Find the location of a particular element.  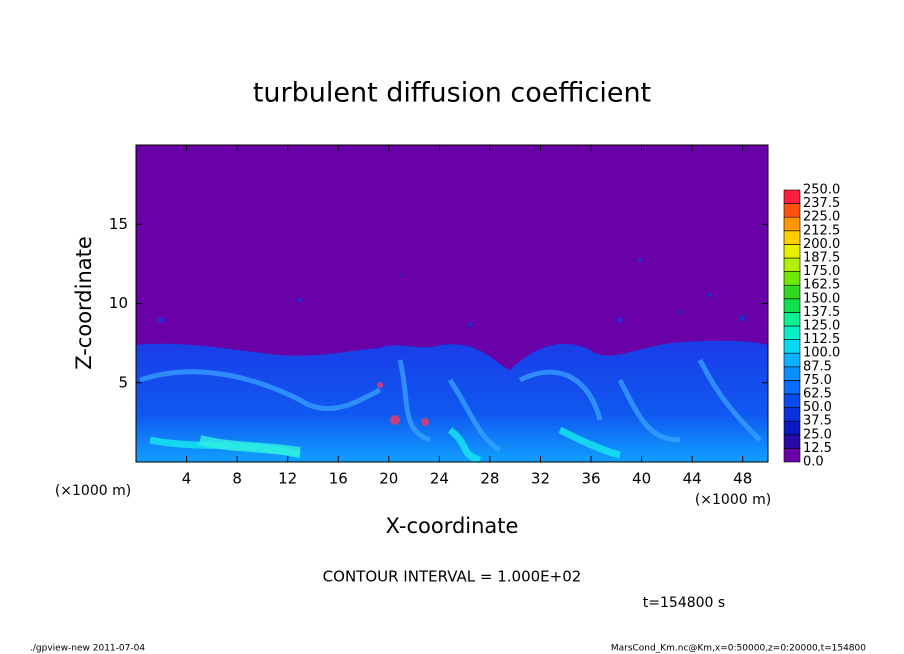

y-axis-label: Z-coordinate is located at coordinates (84, 303).